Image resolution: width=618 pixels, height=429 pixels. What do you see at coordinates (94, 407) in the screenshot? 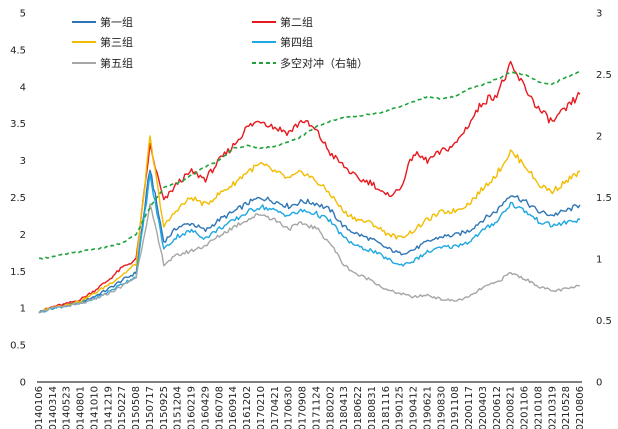
I see `x-tick-label: 20141010` at bounding box center [94, 407].